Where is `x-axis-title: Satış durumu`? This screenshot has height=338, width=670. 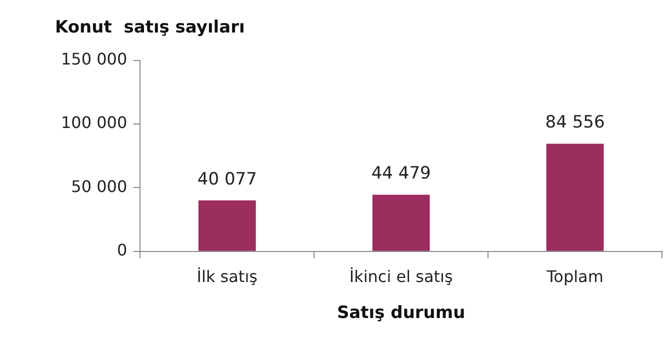 x-axis-title: Satış durumu is located at coordinates (401, 313).